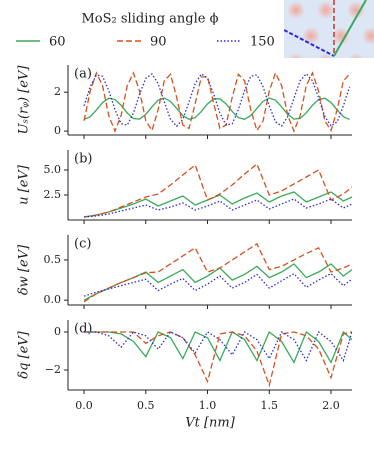 Image resolution: width=374 pixels, height=449 pixels. What do you see at coordinates (24, 354) in the screenshot?
I see `y-axis-label: δq [eV]` at bounding box center [24, 354].